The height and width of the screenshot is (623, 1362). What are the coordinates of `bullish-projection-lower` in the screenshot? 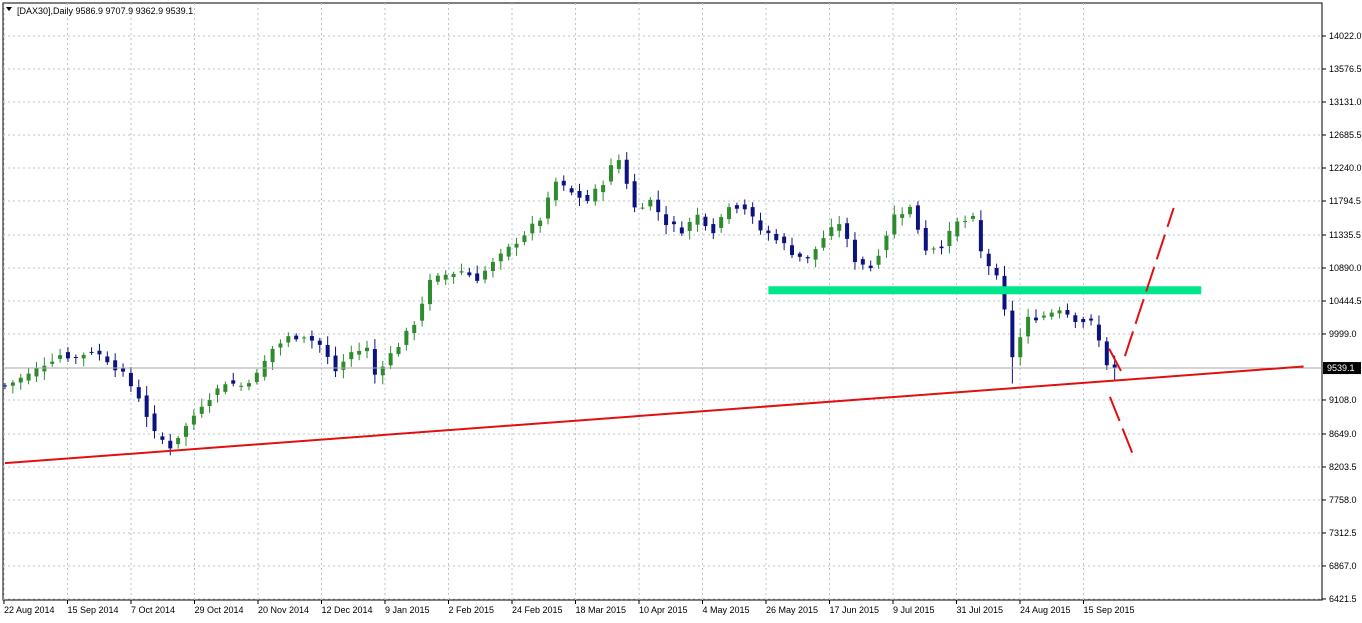 It's located at (1115, 360).